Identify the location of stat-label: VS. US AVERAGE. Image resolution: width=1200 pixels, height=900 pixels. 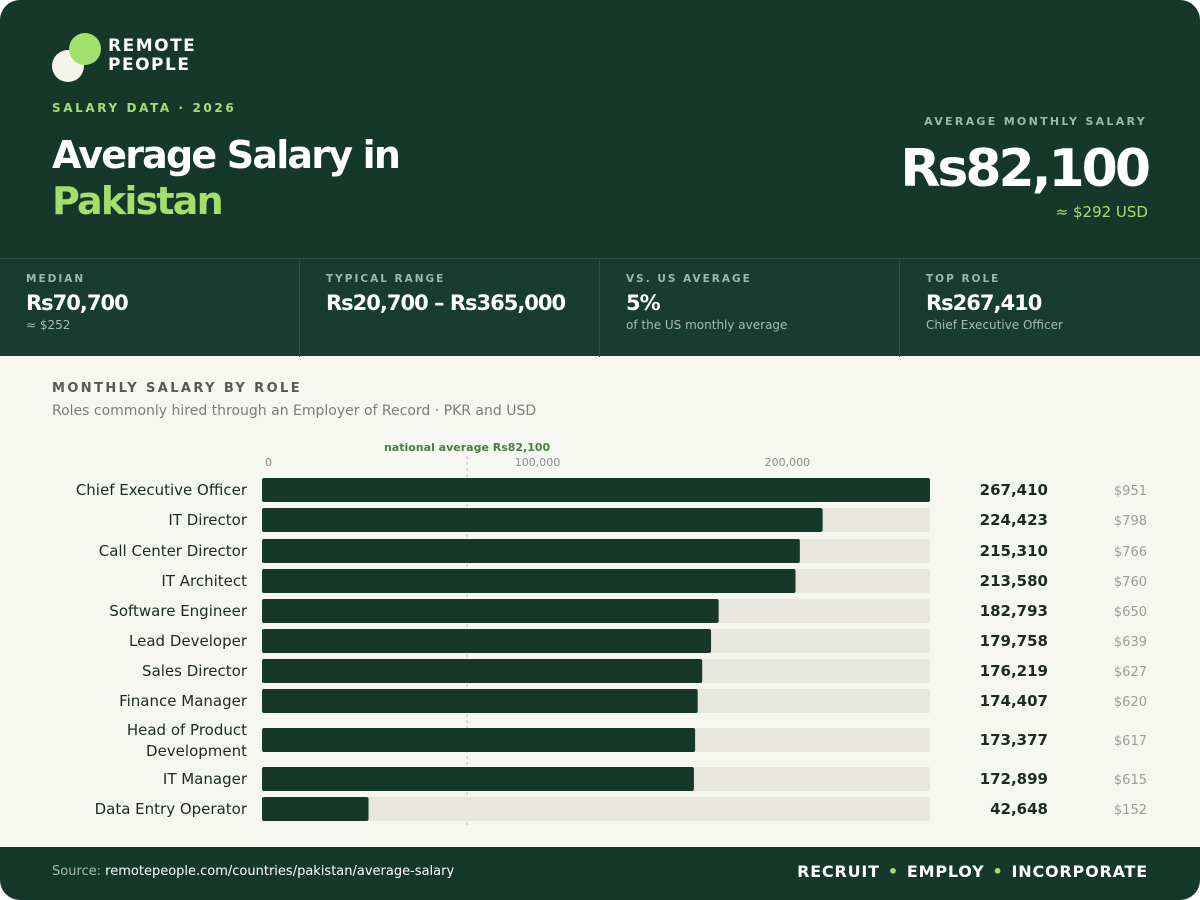
(689, 279).